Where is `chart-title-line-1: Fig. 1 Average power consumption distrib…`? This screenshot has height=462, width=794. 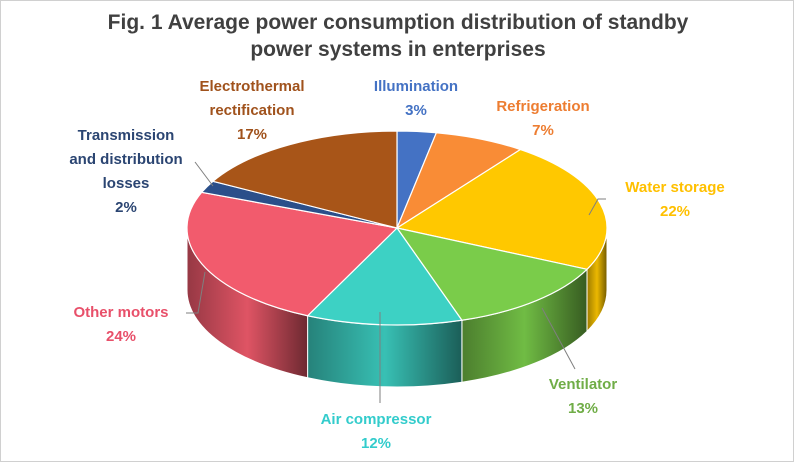 chart-title-line-1: Fig. 1 Average power consumption distrib… is located at coordinates (398, 22).